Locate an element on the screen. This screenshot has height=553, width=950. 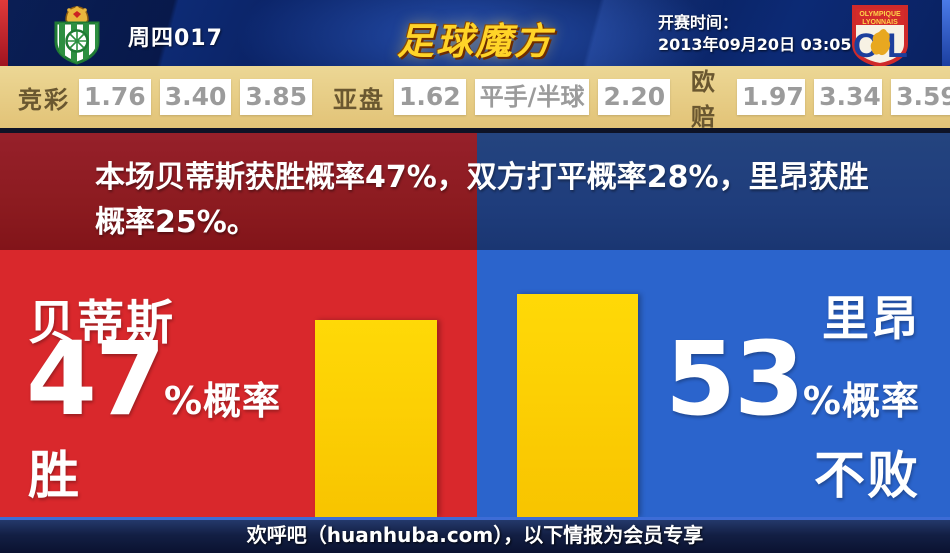
probability-summary-text: 本场贝蒂斯获胜概率47%，双方打平概率28%，里昂获胜概率25%。 is located at coordinates (482, 200).